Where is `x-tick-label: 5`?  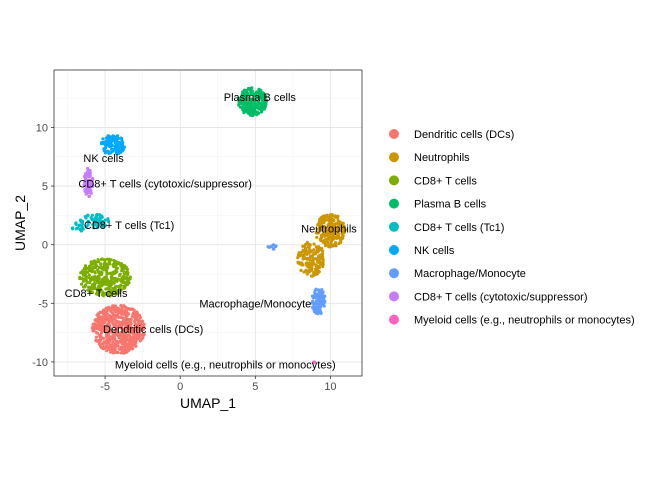 x-tick-label: 5 is located at coordinates (255, 387).